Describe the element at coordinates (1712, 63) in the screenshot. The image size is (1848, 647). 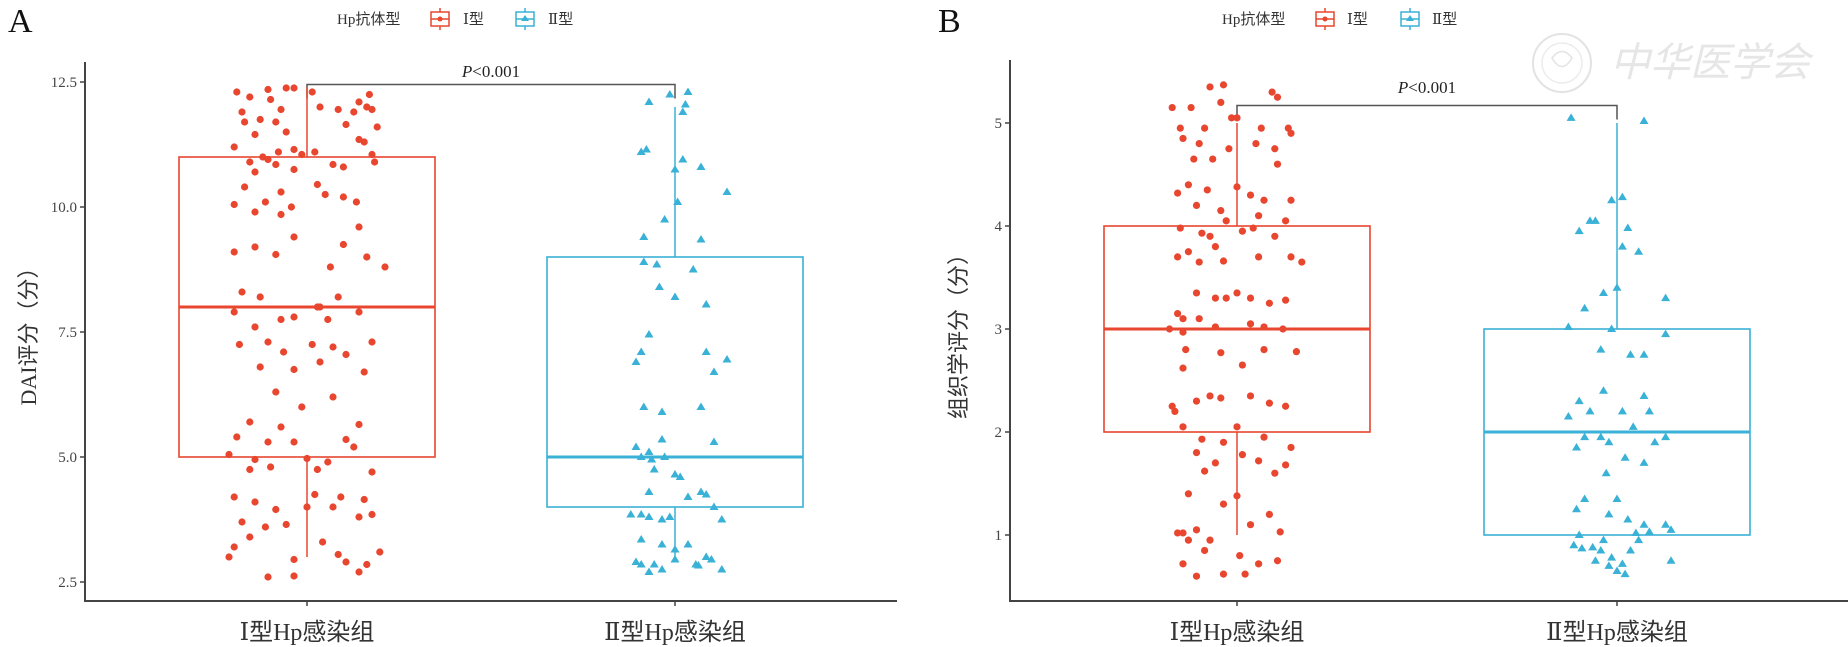
I see `watermark-text: 中华医学会` at that location.